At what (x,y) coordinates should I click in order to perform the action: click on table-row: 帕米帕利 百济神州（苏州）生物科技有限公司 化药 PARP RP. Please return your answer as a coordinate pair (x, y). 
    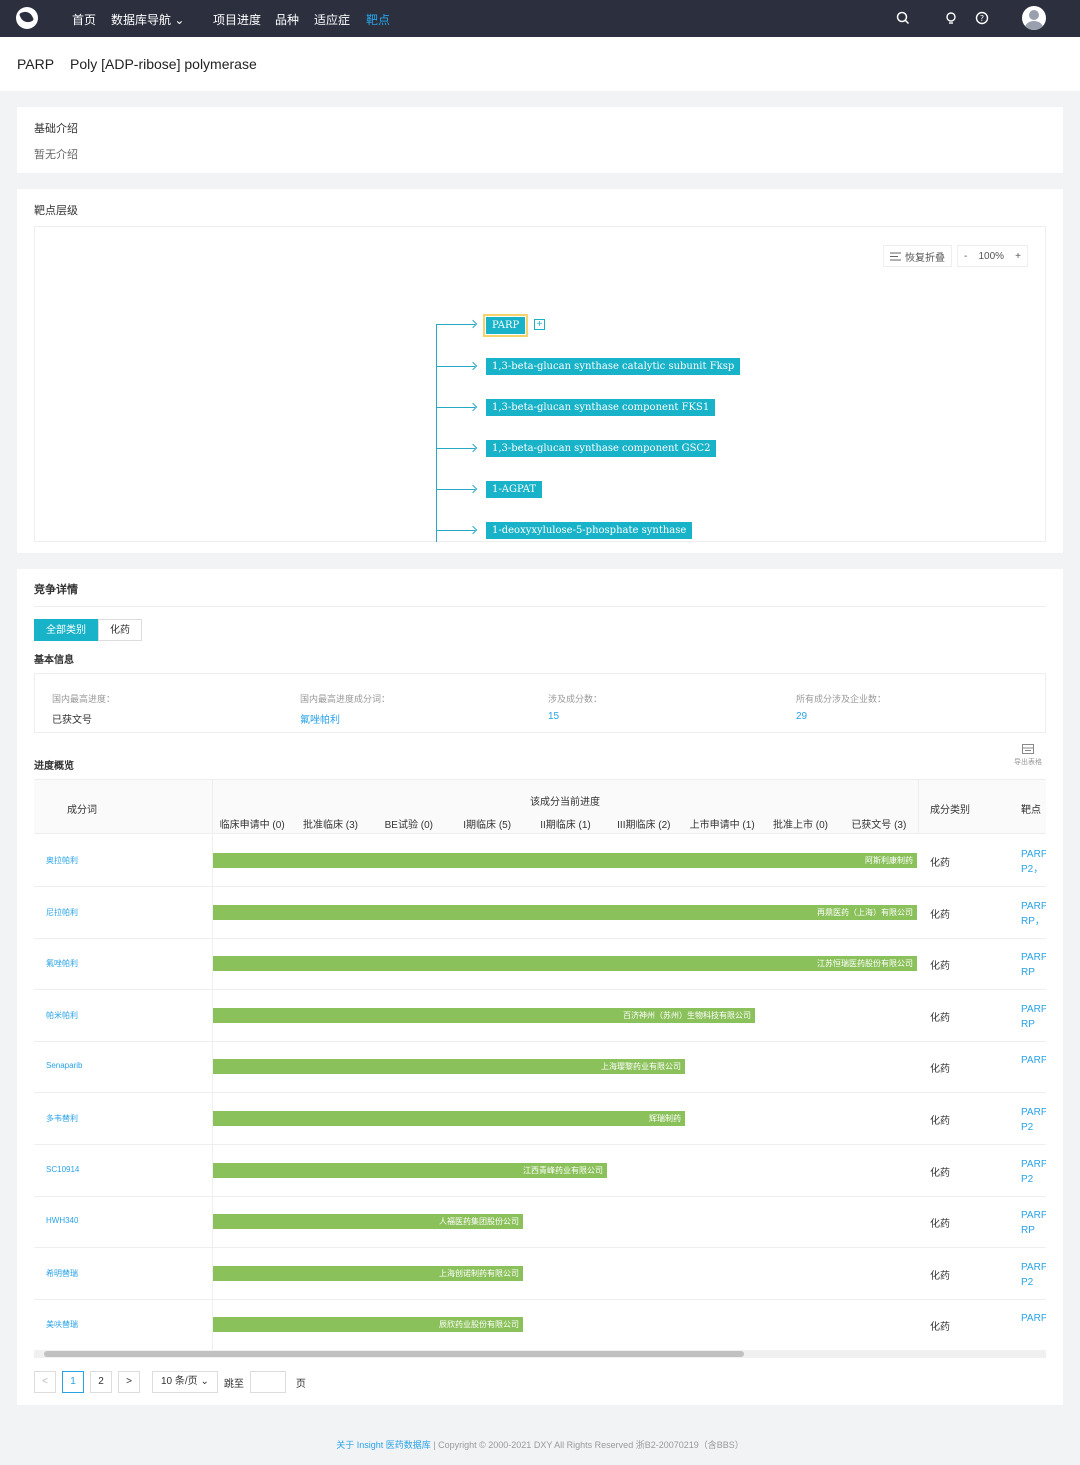
    Looking at the image, I should click on (540, 1015).